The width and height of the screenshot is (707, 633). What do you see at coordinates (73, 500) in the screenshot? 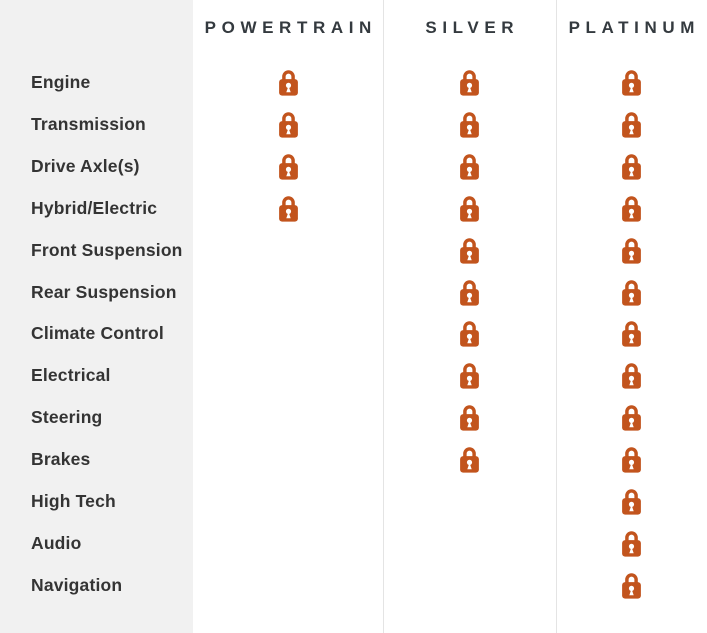
I see `row-label: High Tech` at bounding box center [73, 500].